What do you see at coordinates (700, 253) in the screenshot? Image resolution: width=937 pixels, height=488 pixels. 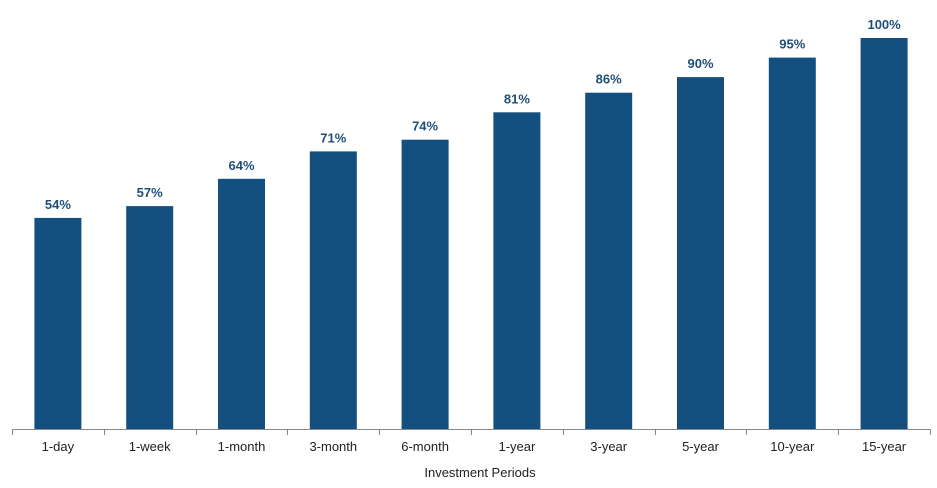 I see `bar-5-year` at bounding box center [700, 253].